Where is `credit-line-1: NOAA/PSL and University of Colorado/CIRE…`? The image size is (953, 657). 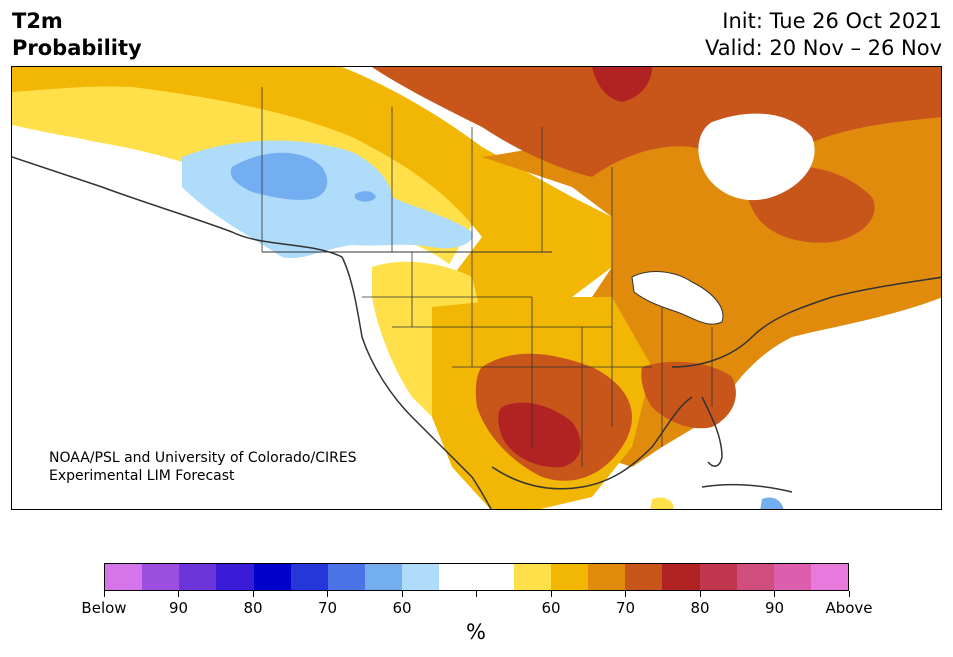
credit-line-1: NOAA/PSL and University of Colorado/CIRE… is located at coordinates (203, 458).